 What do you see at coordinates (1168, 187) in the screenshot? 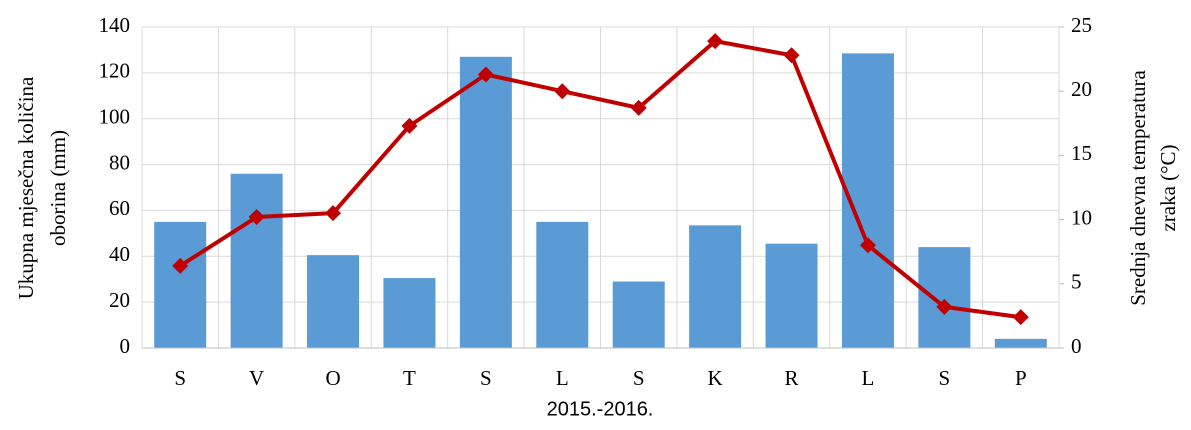
I see `y2-axis-title: zraka (°C)` at bounding box center [1168, 187].